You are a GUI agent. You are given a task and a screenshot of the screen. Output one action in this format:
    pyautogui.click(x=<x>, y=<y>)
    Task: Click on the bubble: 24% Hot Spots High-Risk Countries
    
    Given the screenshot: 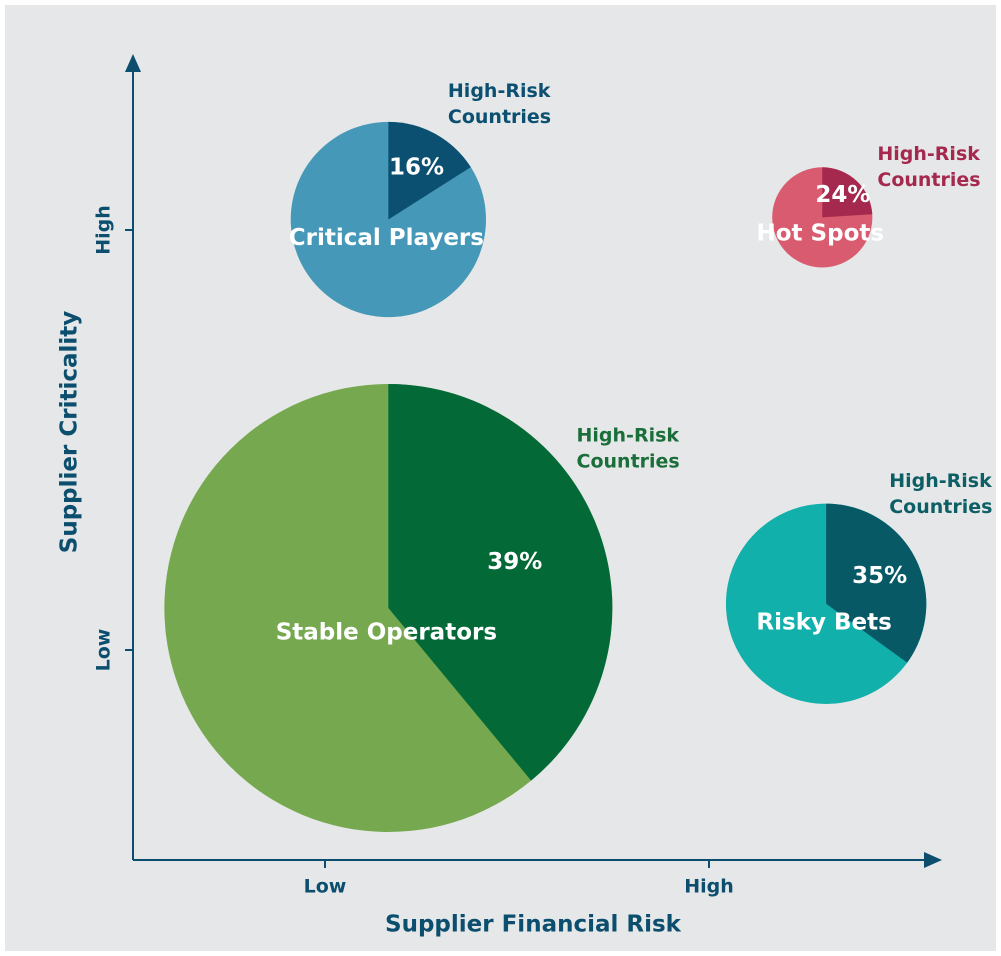 What is the action you would take?
    pyautogui.click(x=868, y=205)
    